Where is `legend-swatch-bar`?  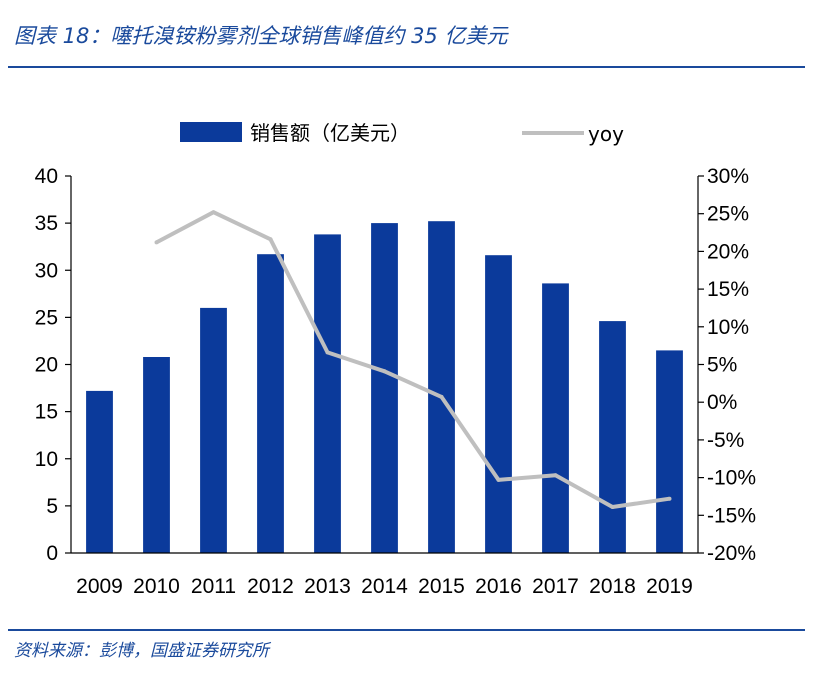 legend-swatch-bar is located at coordinates (211, 132).